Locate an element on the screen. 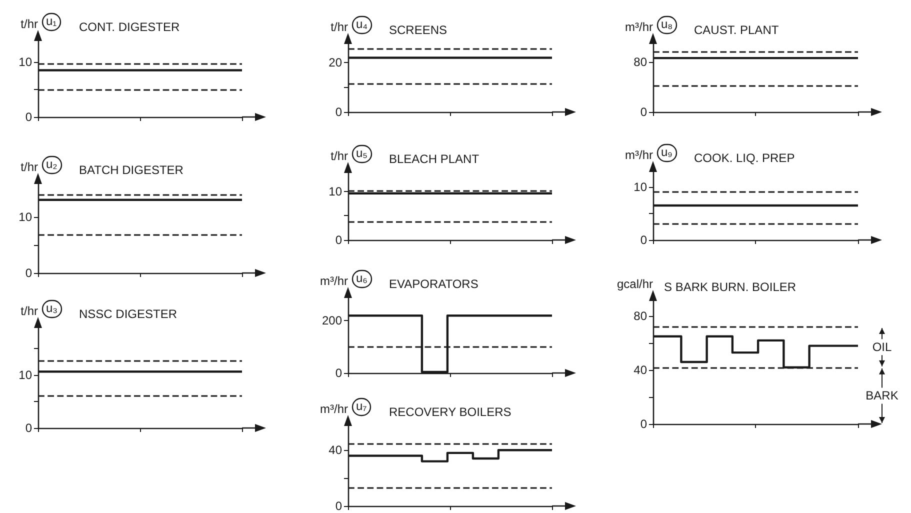 The image size is (911, 513). text: BARK is located at coordinates (882, 395).